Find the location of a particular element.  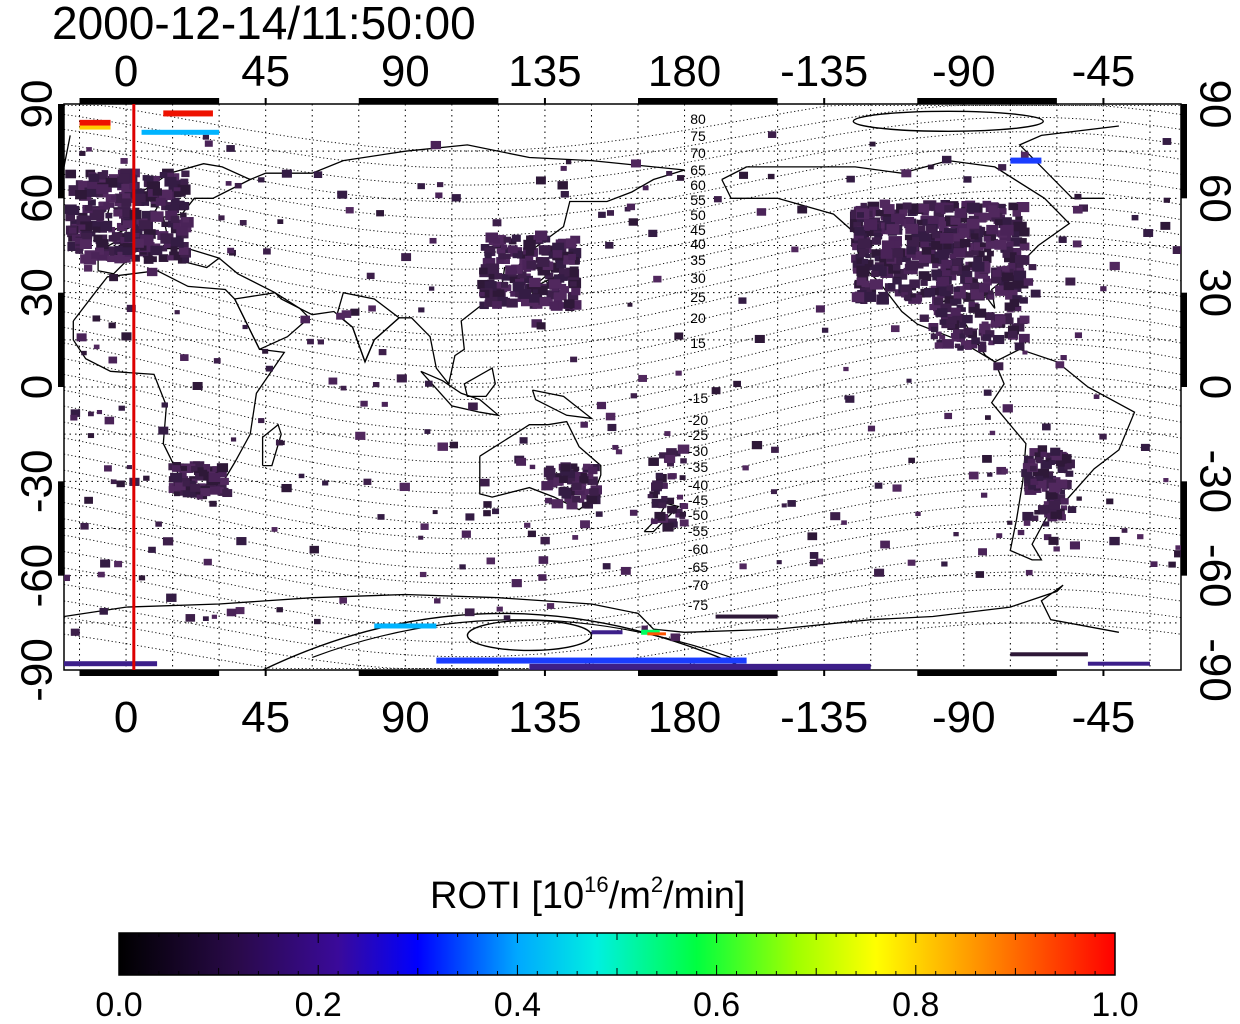

contour-label: -15 is located at coordinates (698, 398).